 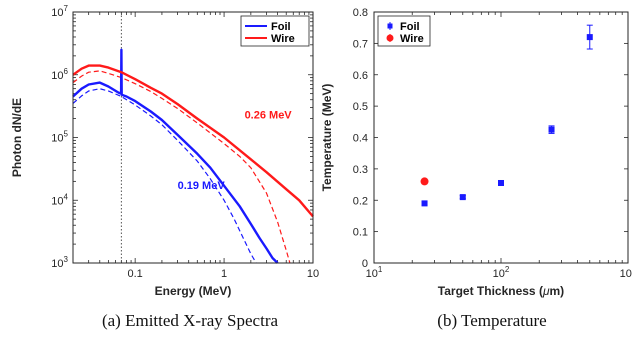 What do you see at coordinates (59, 74) in the screenshot?
I see `y-tick-label: 10⁶` at bounding box center [59, 74].